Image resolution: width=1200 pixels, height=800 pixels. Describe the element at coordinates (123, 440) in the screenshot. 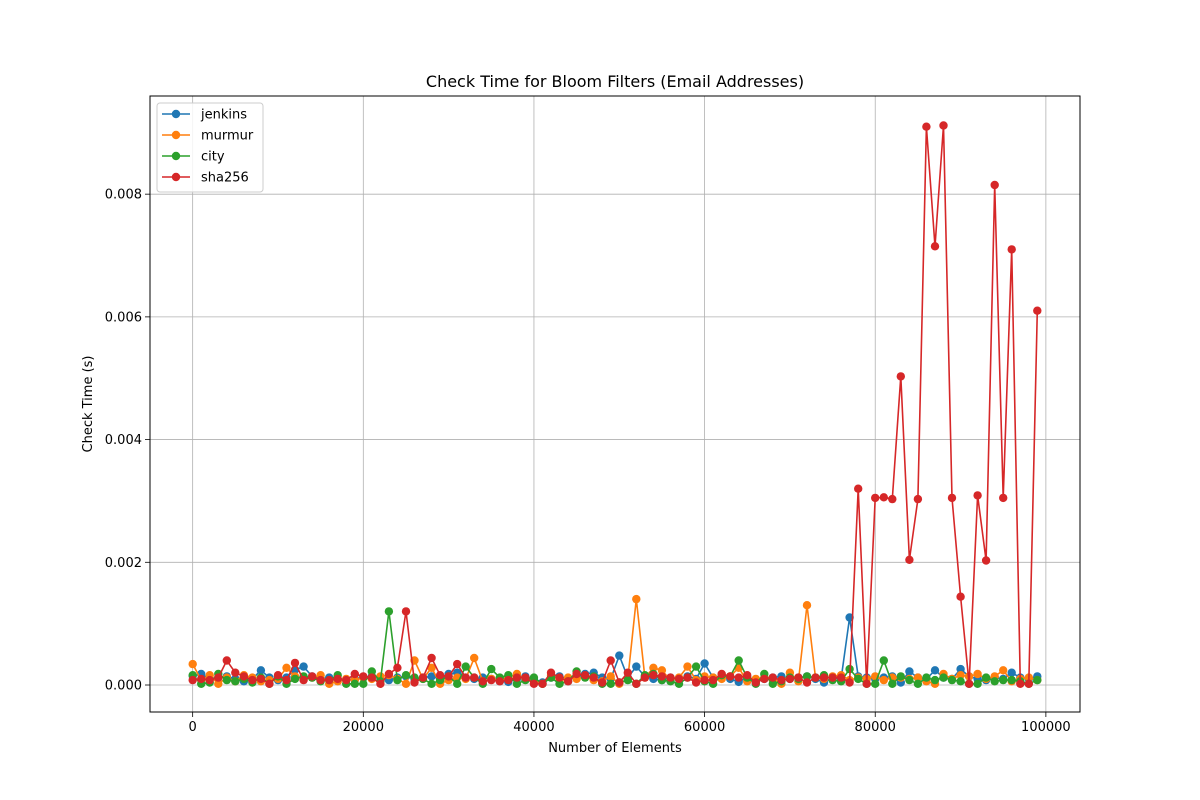

I see `y-tick-label: 0.004` at that location.